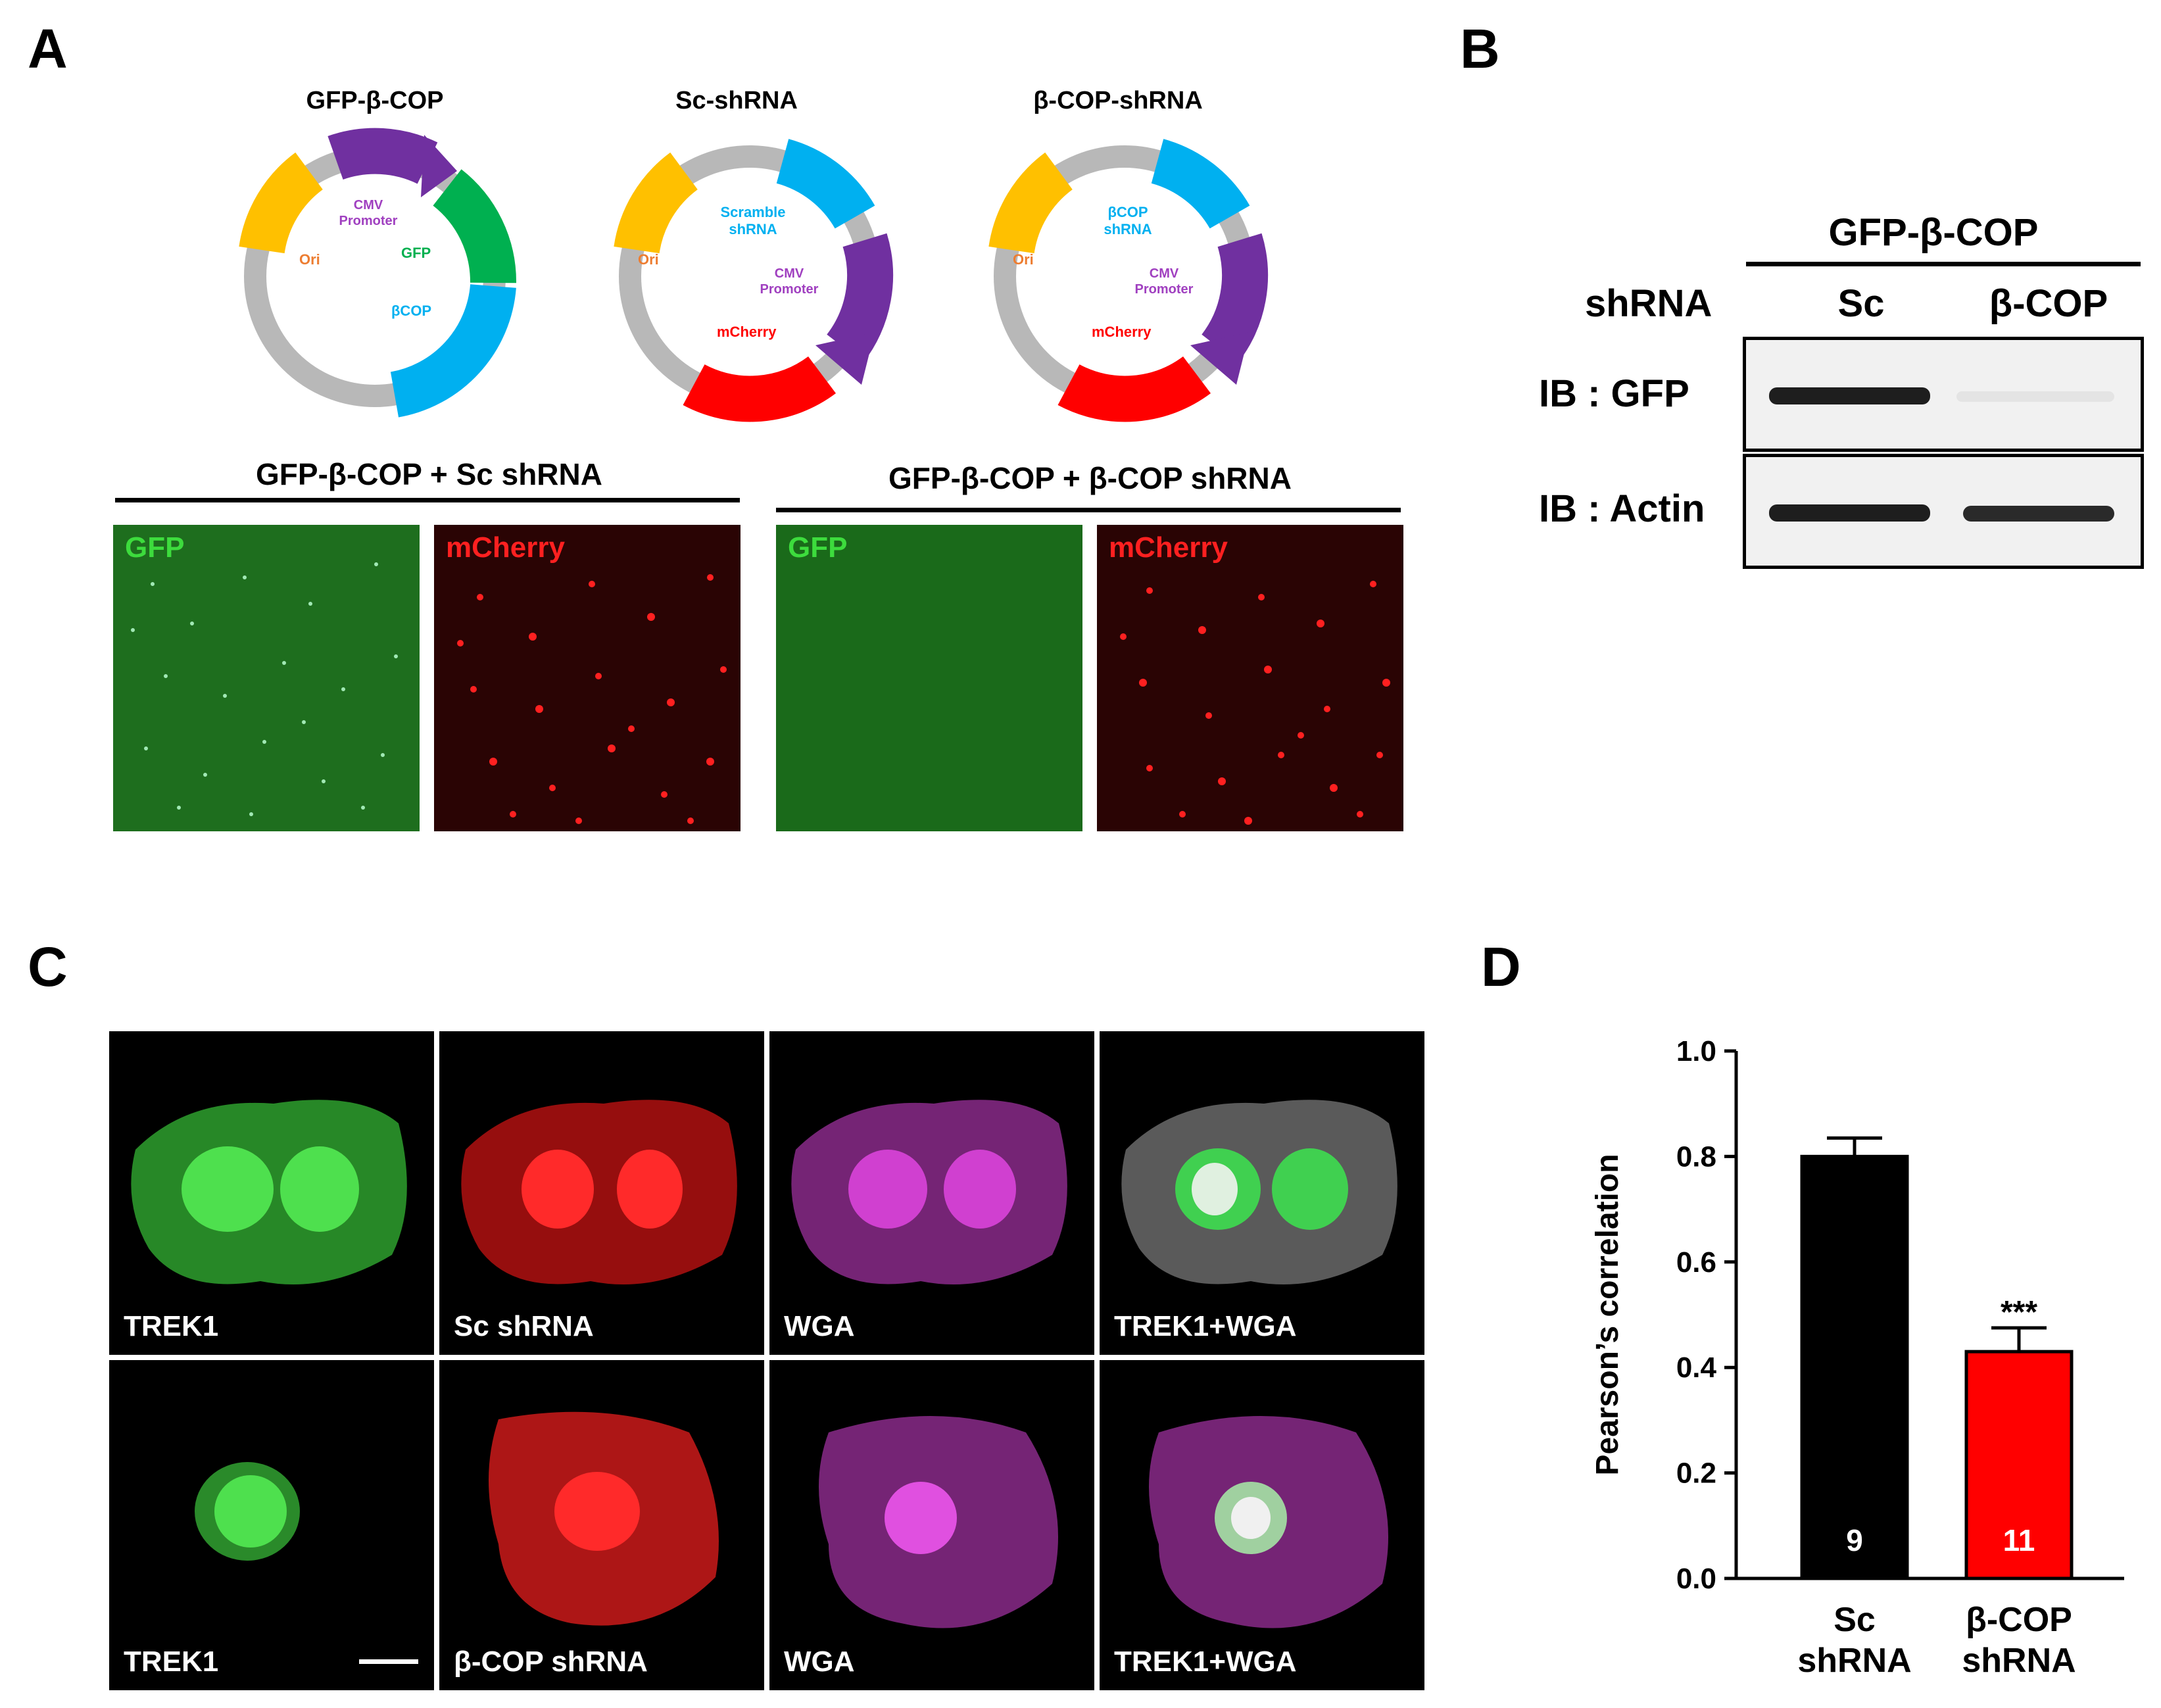 This screenshot has height=1708, width=2161. What do you see at coordinates (1090, 478) in the screenshot?
I see `group-label-bcop: GFP-β-COP + β-COP shRNA` at bounding box center [1090, 478].